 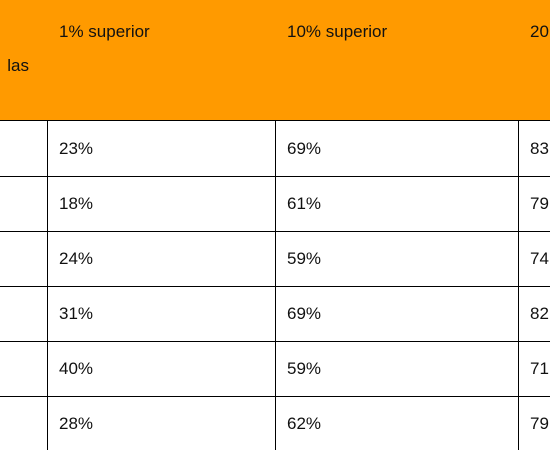 I want to click on data-cell: 83, so click(x=534, y=149).